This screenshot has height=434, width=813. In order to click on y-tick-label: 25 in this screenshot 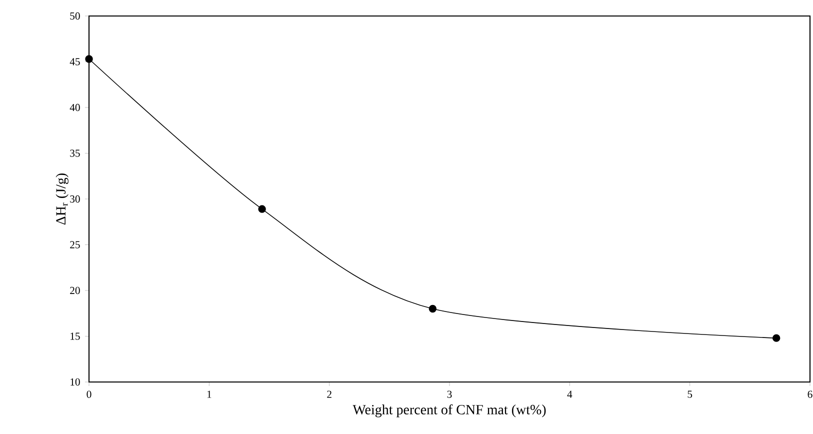, I will do `click(75, 244)`.